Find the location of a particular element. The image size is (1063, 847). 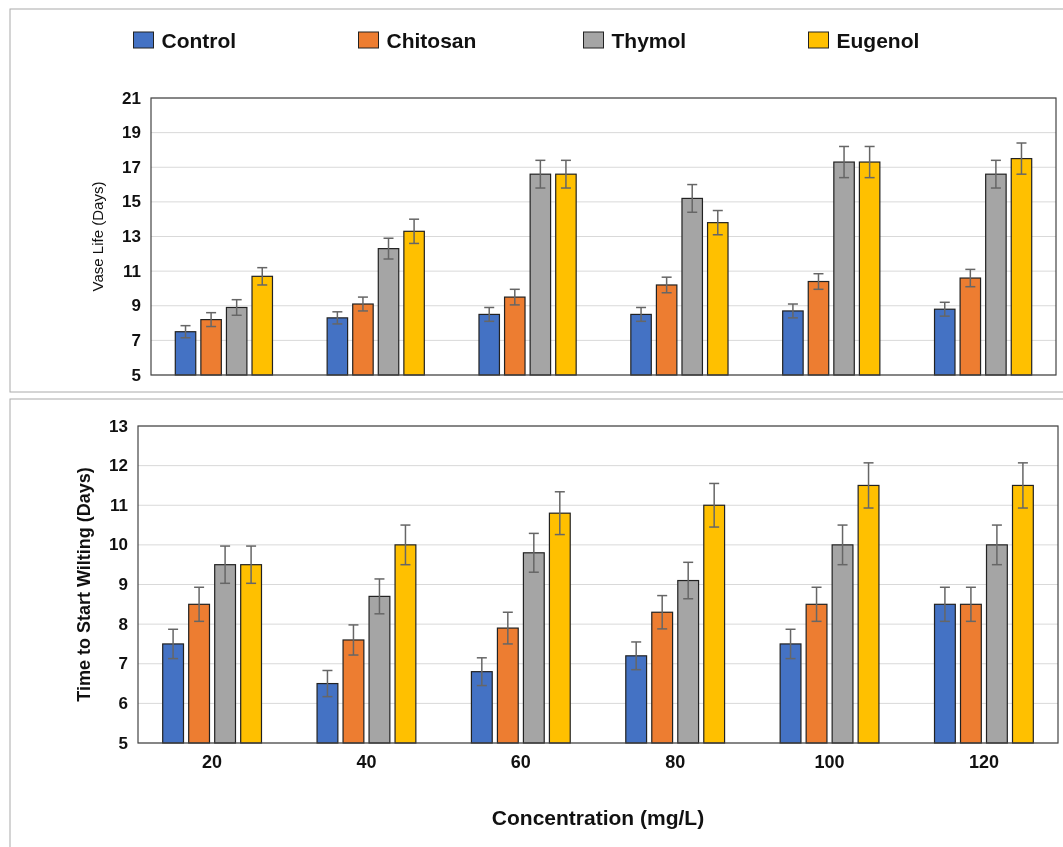

x-axis-title: Concentration (mg/L) is located at coordinates (598, 817).